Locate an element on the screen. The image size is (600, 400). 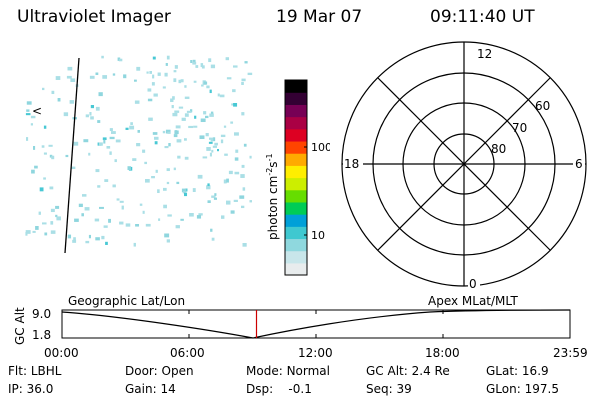
colorbar-tick-100: 100 is located at coordinates (320, 147).